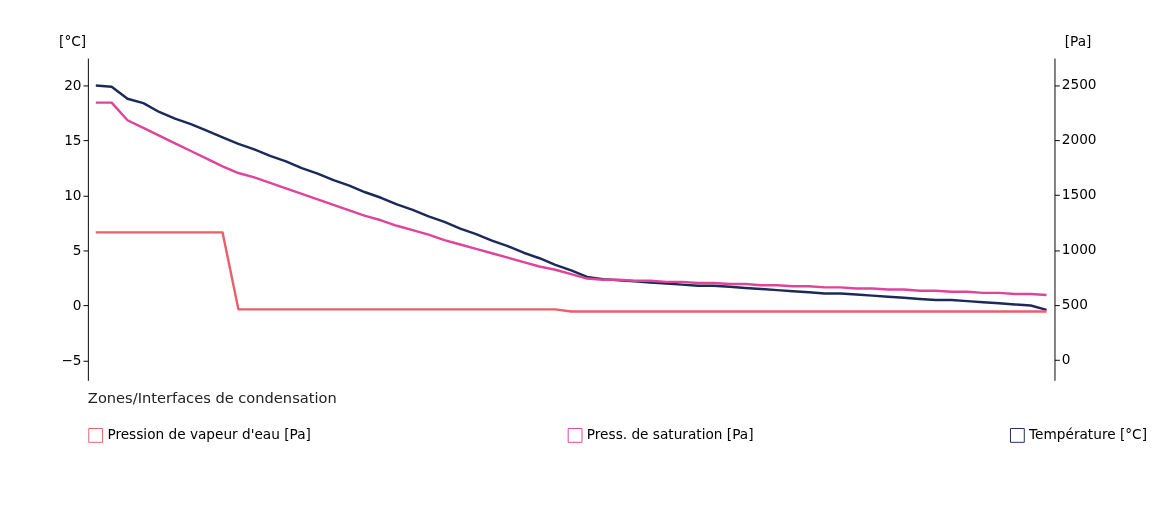 Image resolution: width=1157 pixels, height=510 pixels. Describe the element at coordinates (73, 84) in the screenshot. I see `y-tick-label: 20` at that location.